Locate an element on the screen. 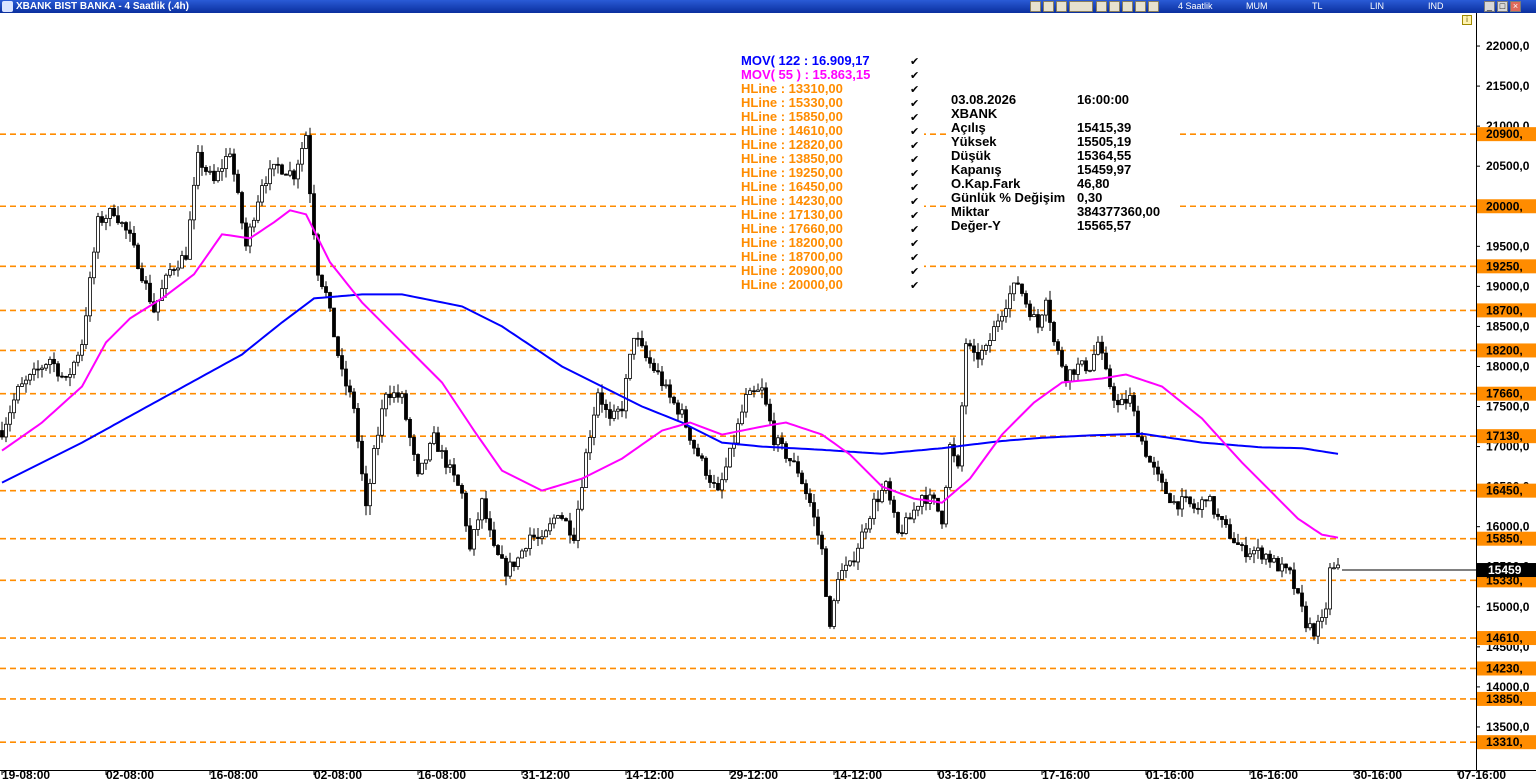 The height and width of the screenshot is (783, 1536). x-tick-label: 01-16:00 is located at coordinates (1170, 775).